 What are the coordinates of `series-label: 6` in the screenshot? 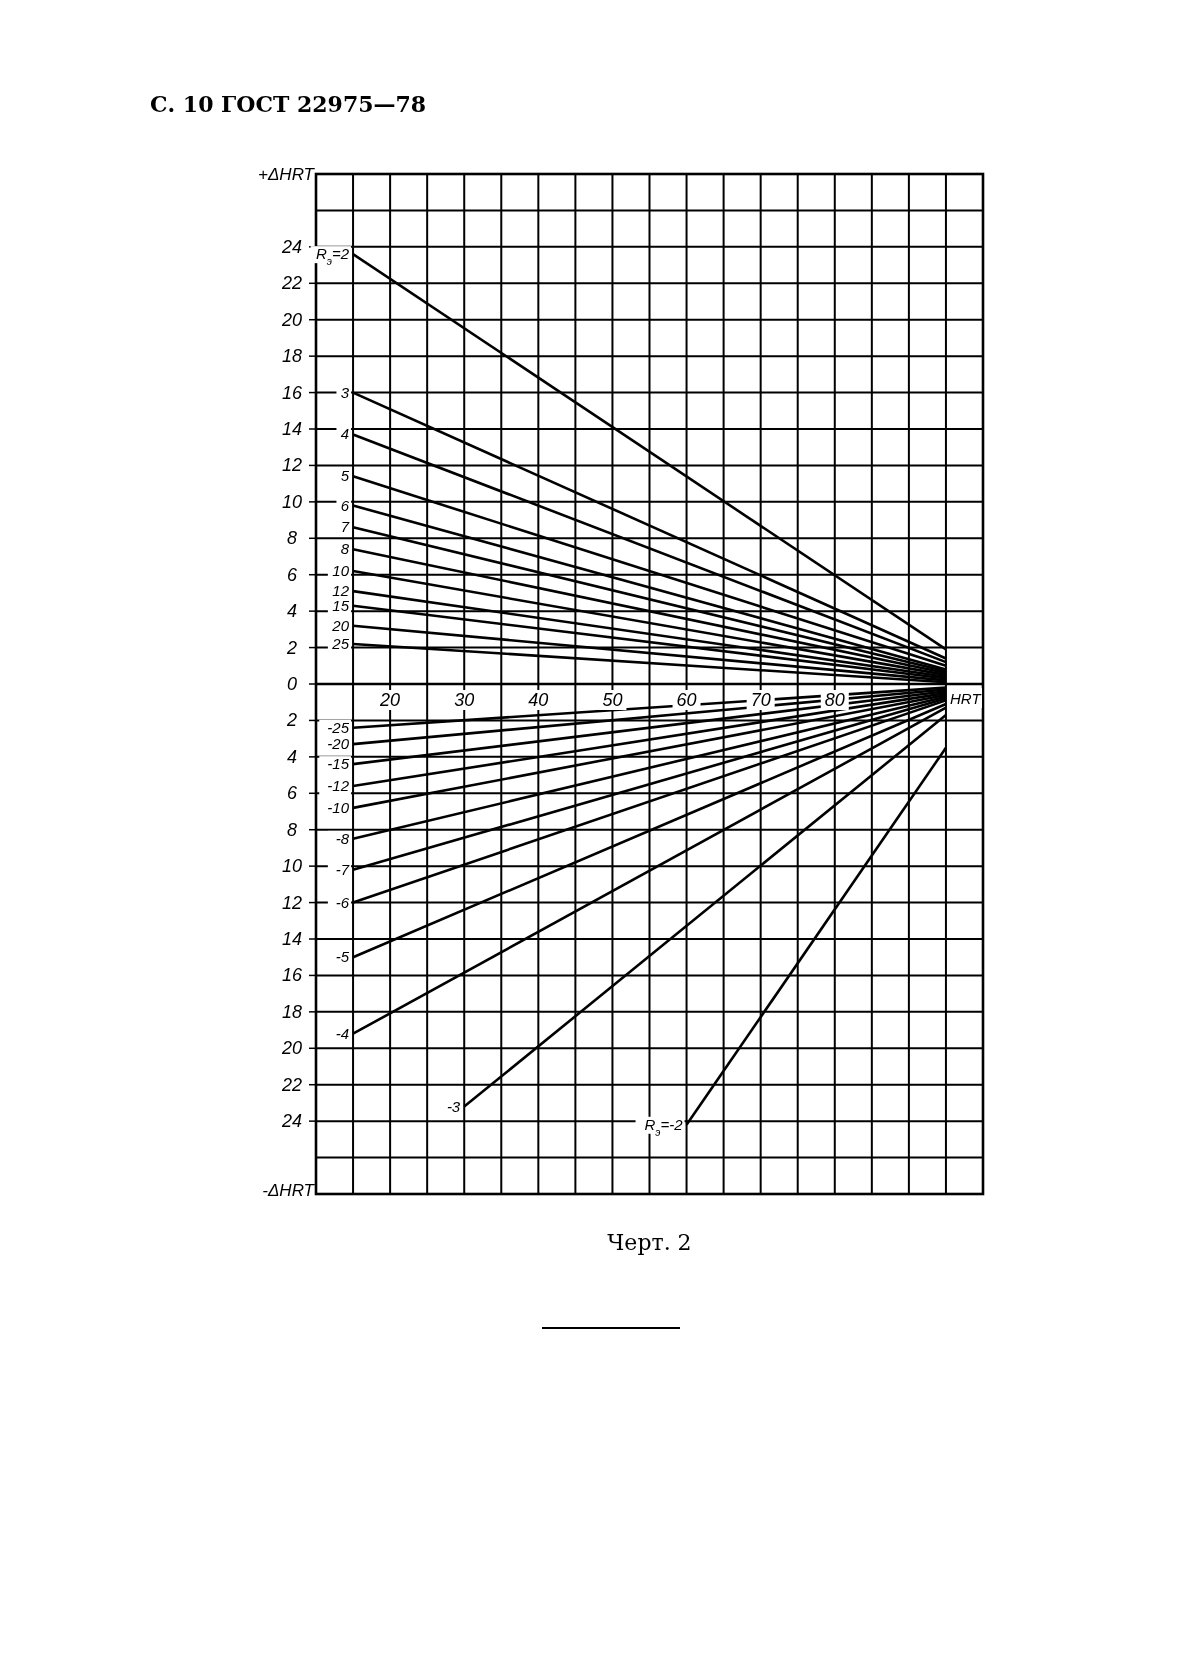 It's located at (345, 505).